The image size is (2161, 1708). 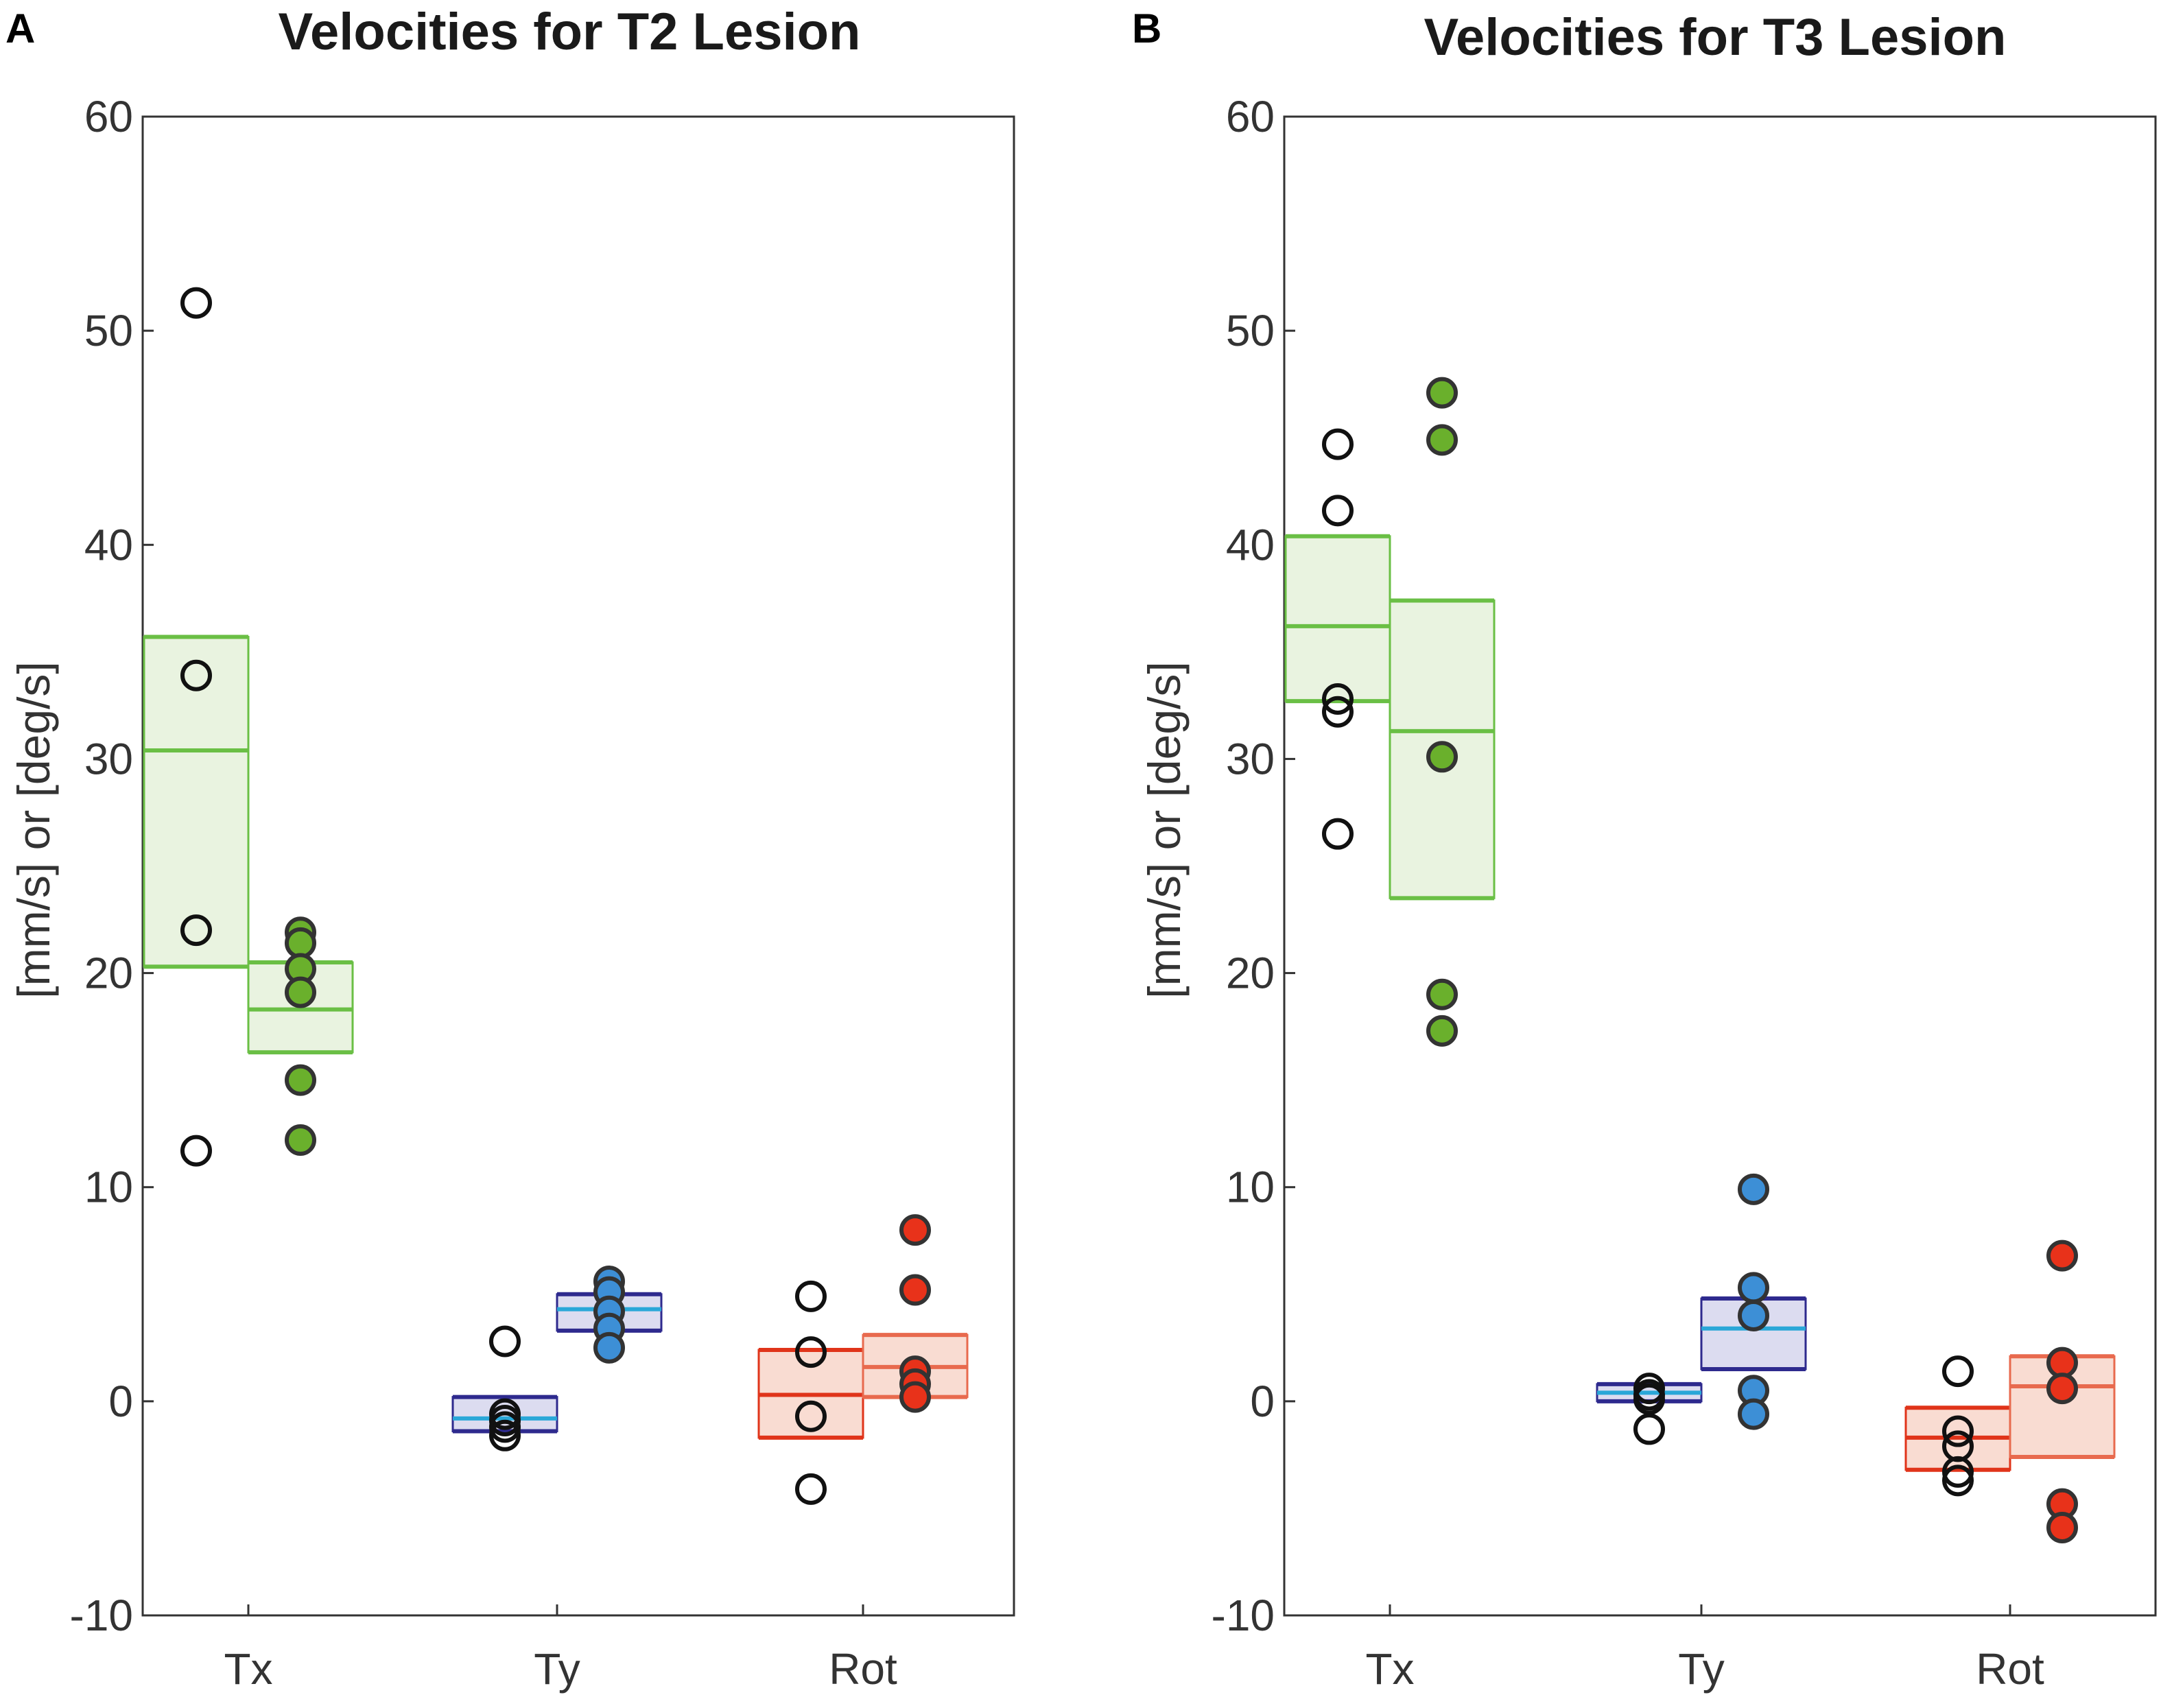 I want to click on panel-b-y-ticks: 60 50 40 30 20 10 0 -10, so click(x=1253, y=866).